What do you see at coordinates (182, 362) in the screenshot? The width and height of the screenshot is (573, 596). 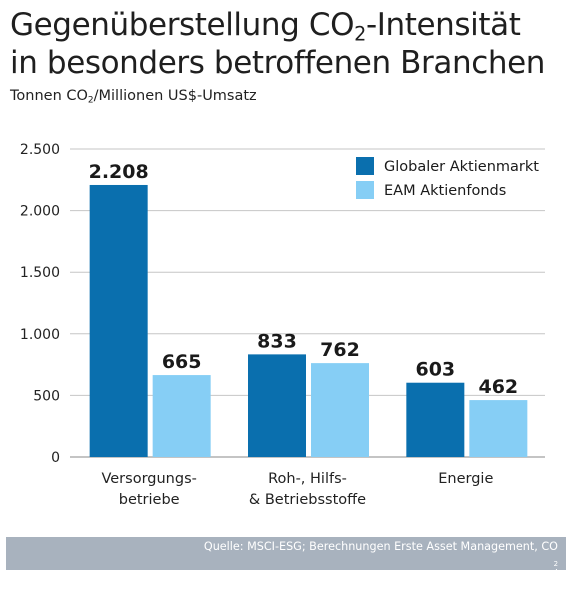 I see `data-label: 665` at bounding box center [182, 362].